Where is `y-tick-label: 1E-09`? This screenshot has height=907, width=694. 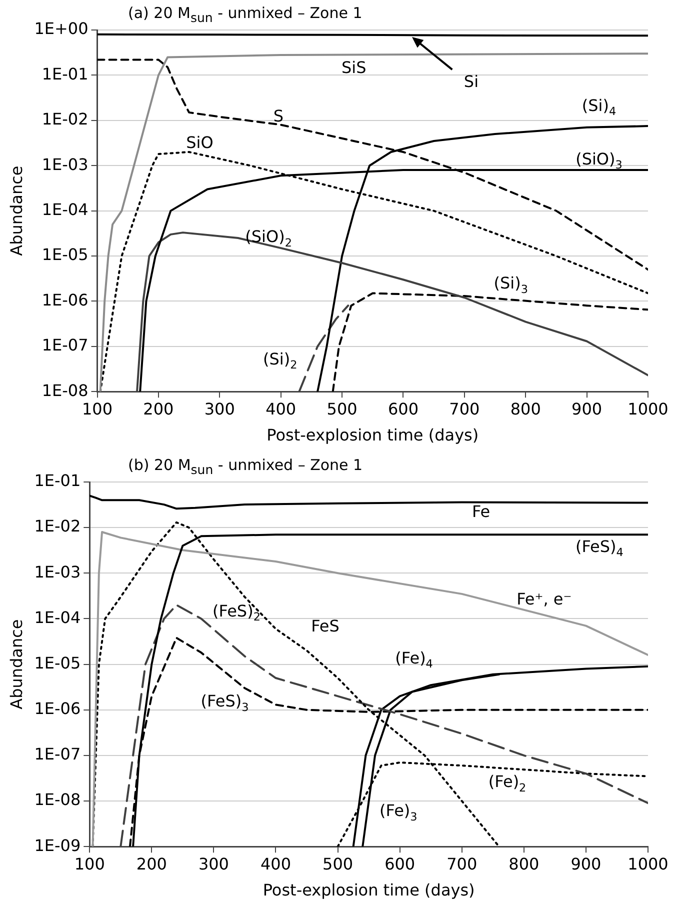 y-tick-label: 1E-09 is located at coordinates (57, 845).